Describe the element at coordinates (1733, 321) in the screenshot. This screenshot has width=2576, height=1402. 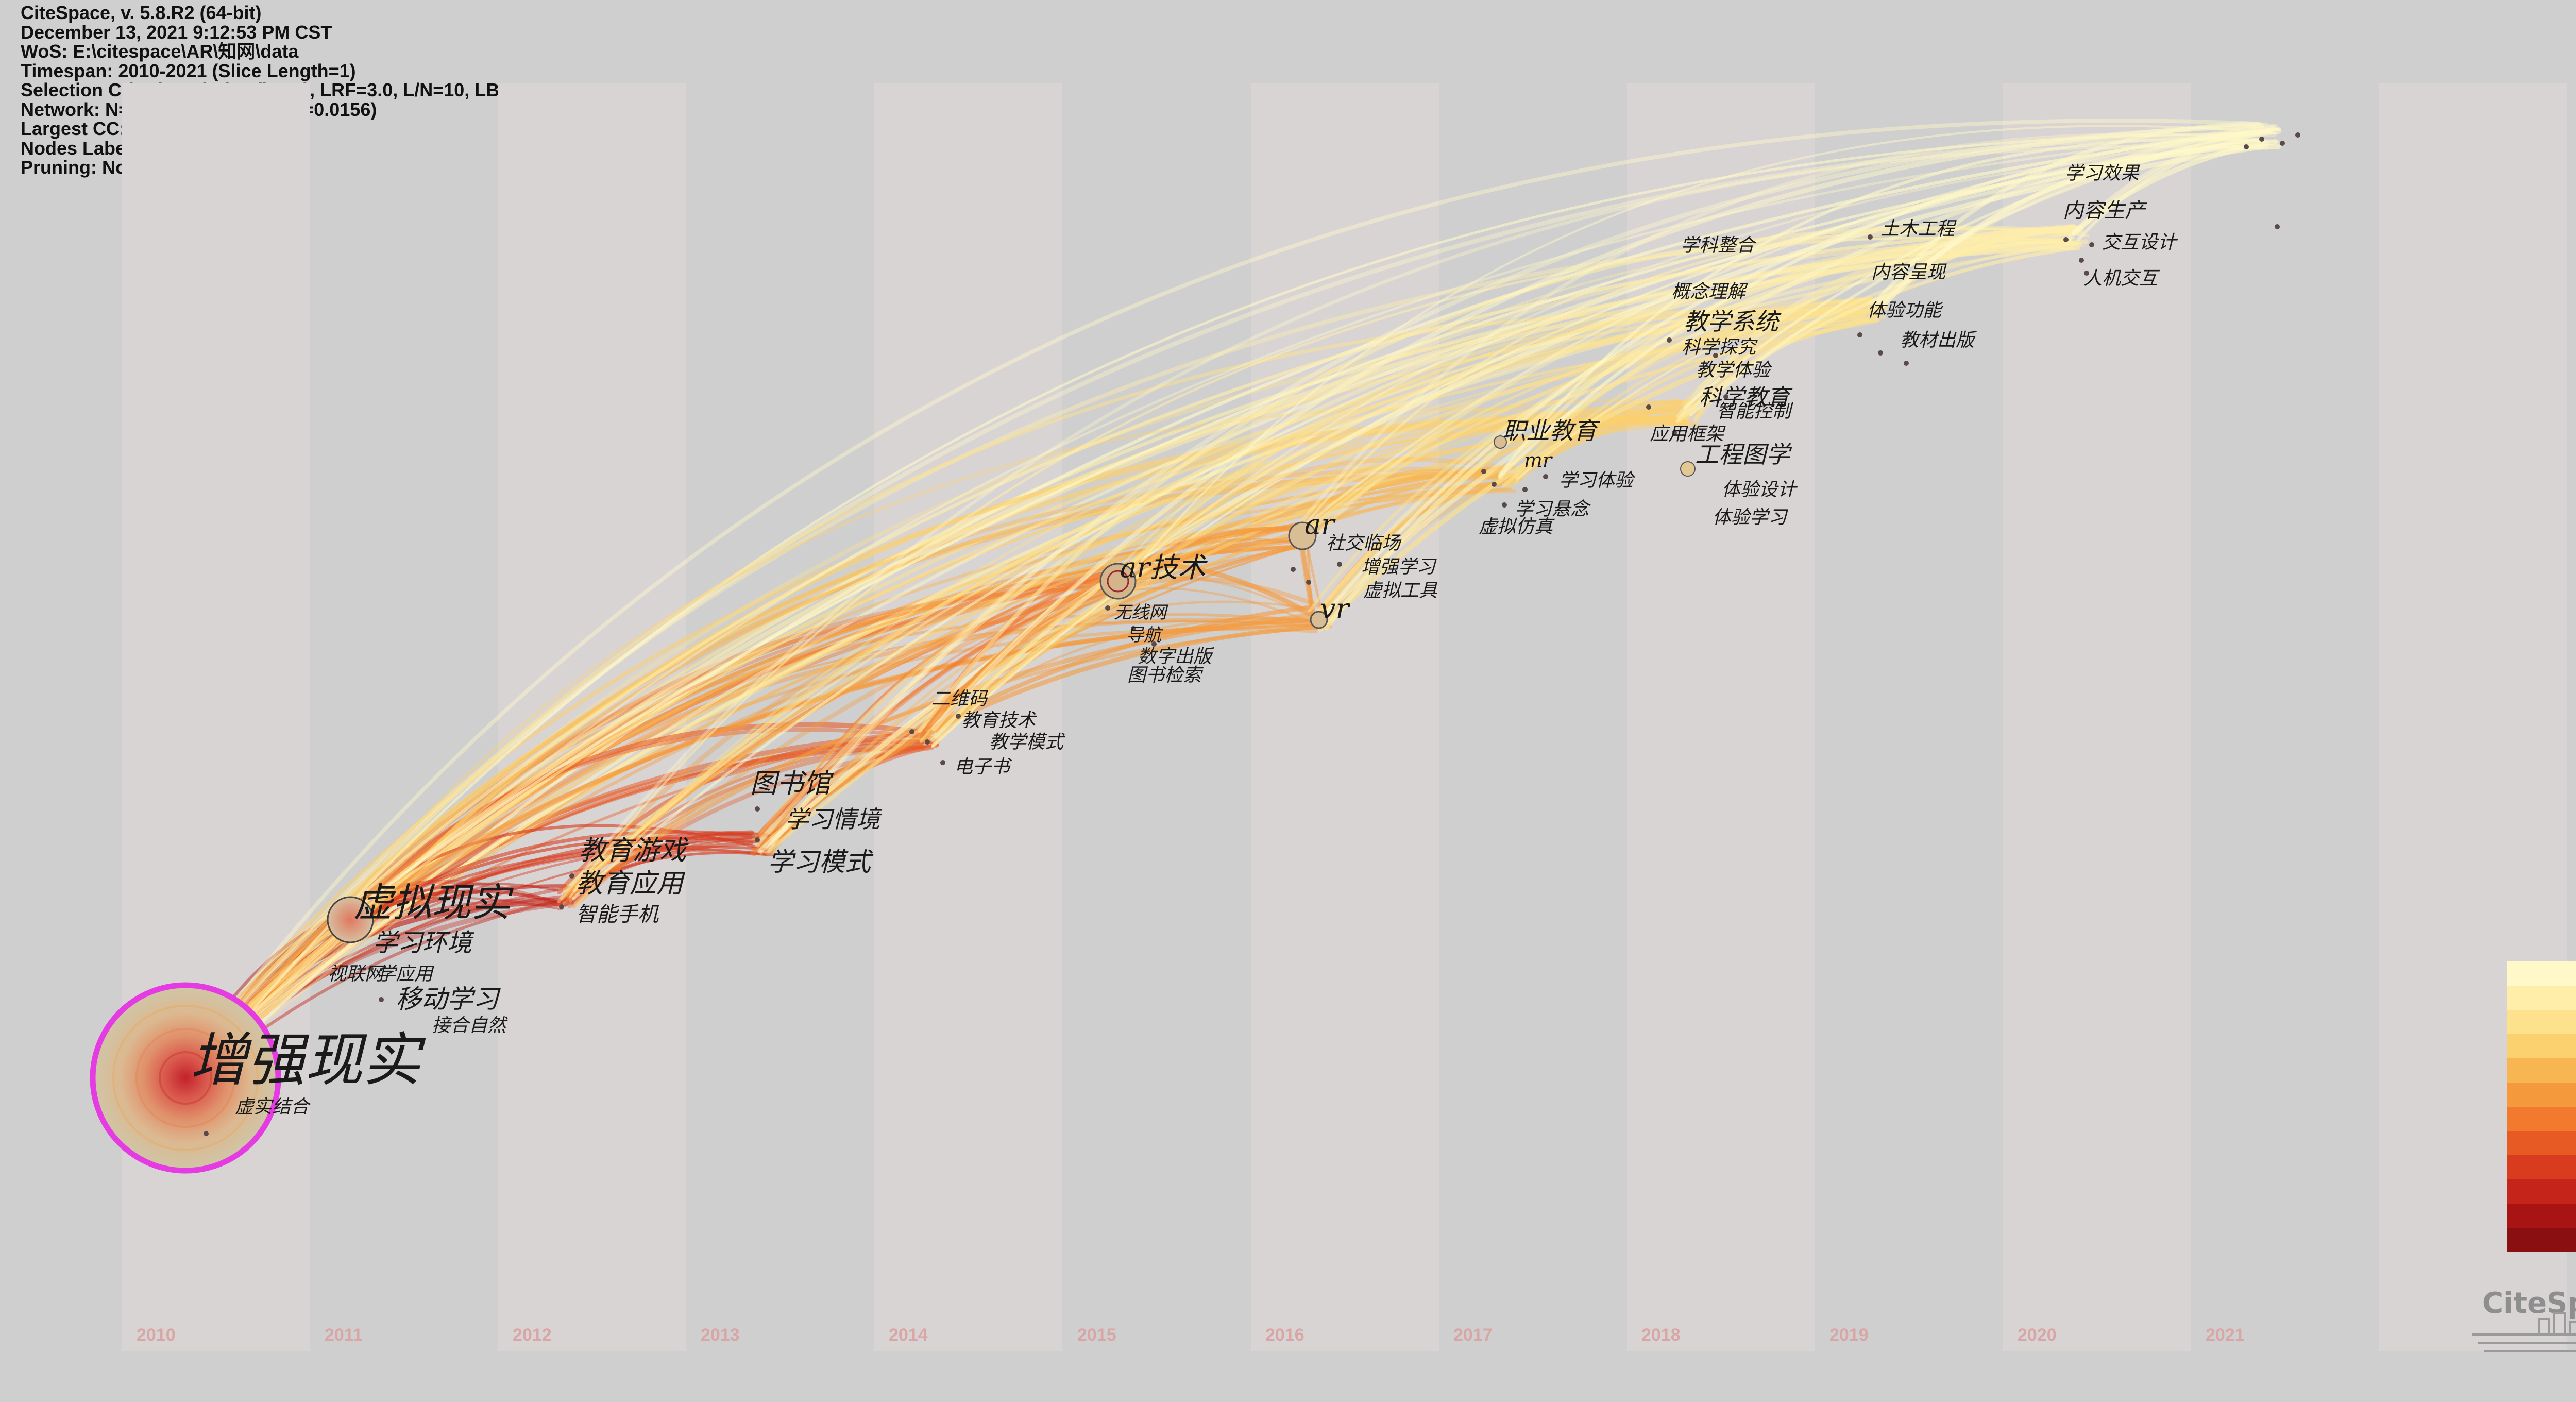
I see `keyword-label: 教学系统` at that location.